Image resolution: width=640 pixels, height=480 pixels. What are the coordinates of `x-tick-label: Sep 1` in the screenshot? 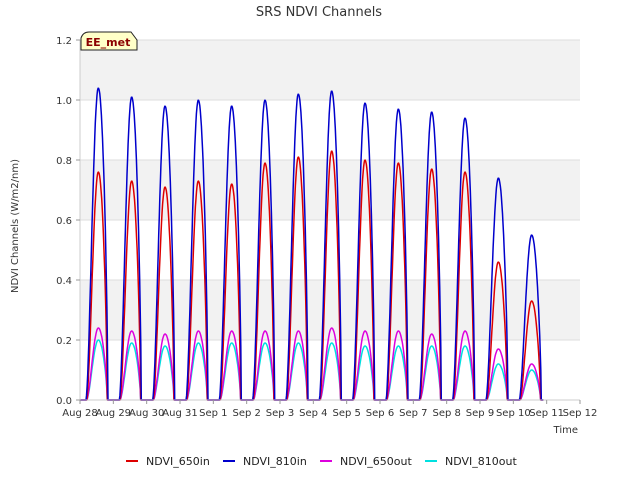 It's located at (213, 413).